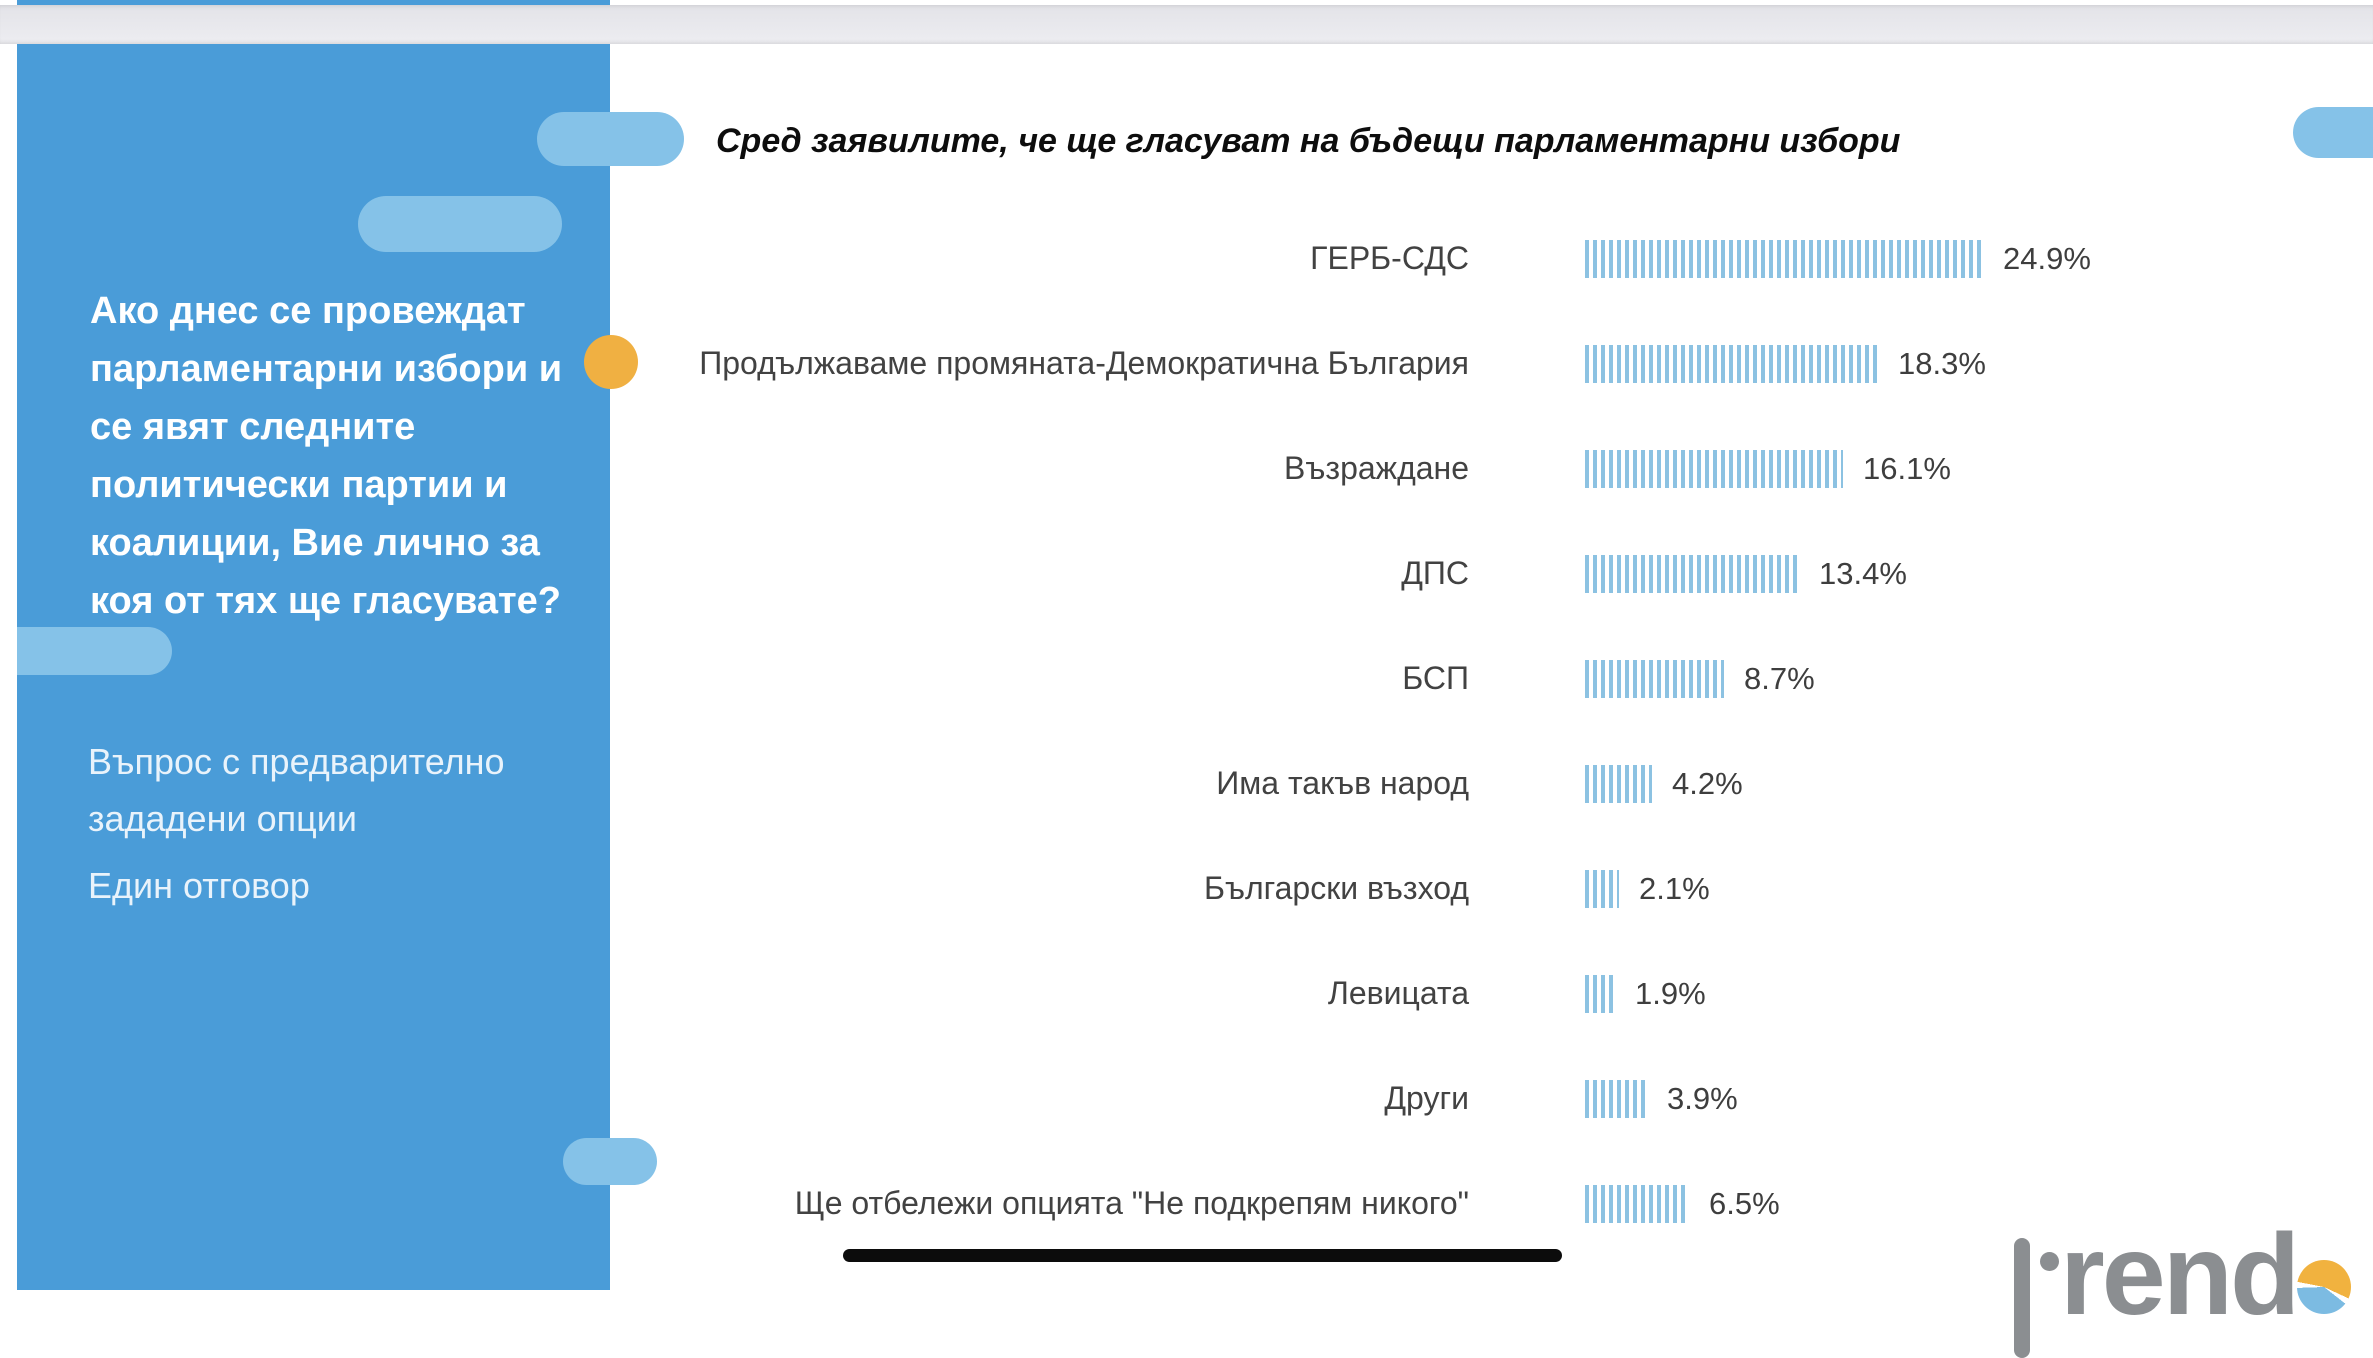 The width and height of the screenshot is (2373, 1358). Describe the element at coordinates (1702, 1098) in the screenshot. I see `value-label: 3.9%` at that location.